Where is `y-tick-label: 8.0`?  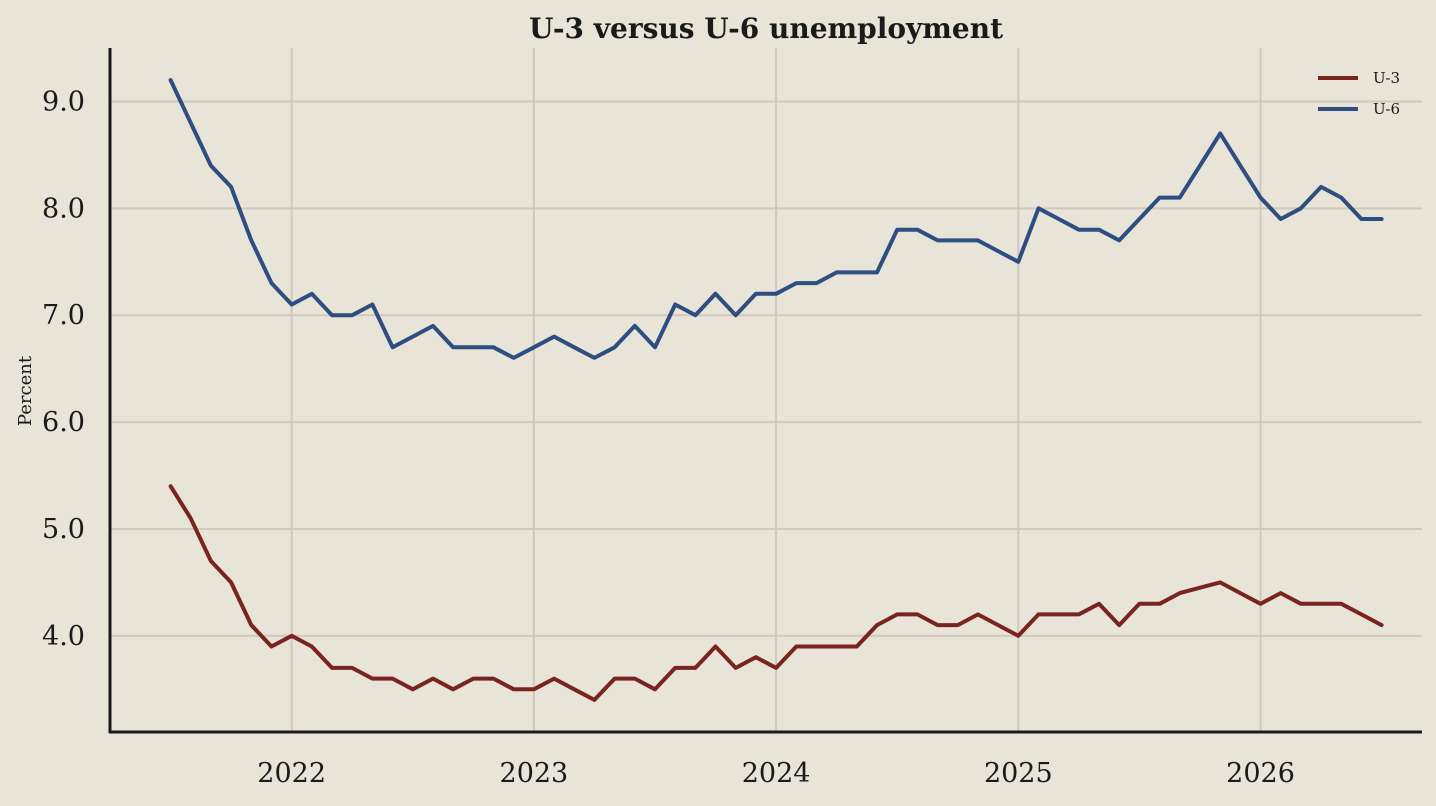 y-tick-label: 8.0 is located at coordinates (63, 208).